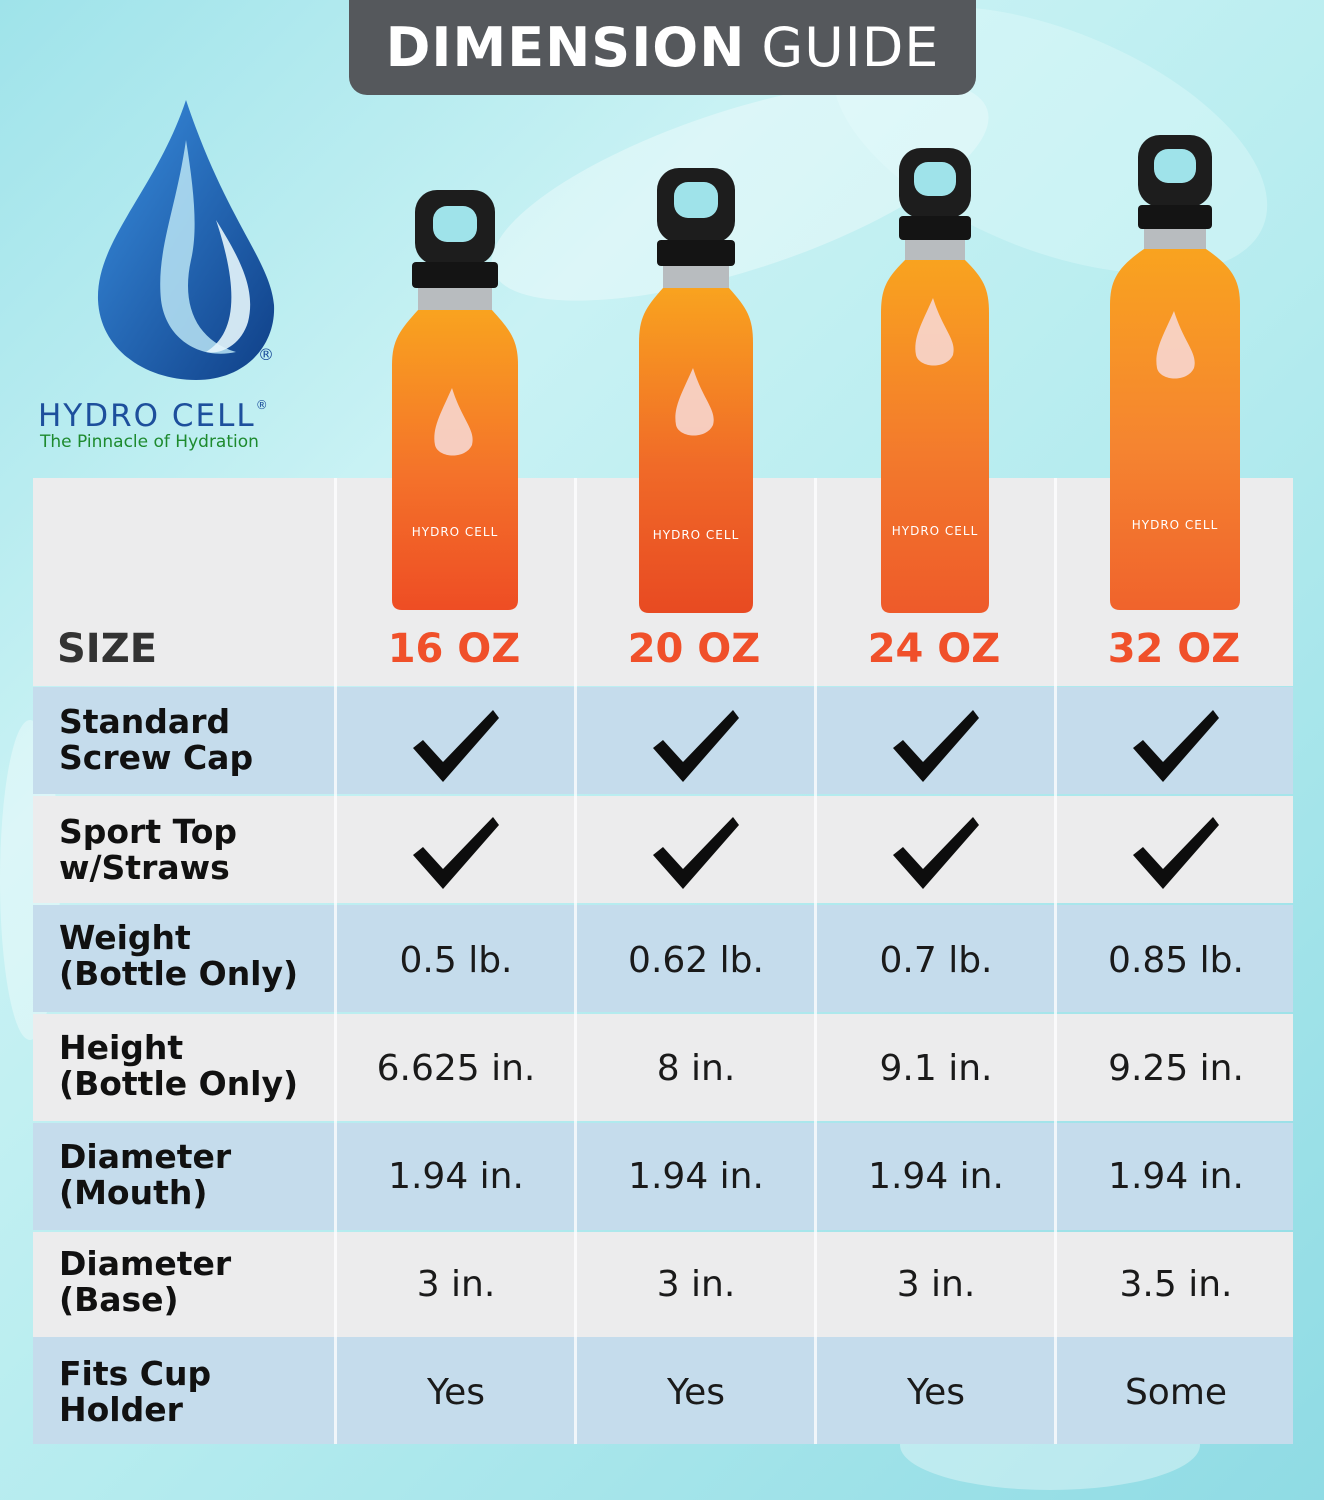 The height and width of the screenshot is (1500, 1324). What do you see at coordinates (936, 960) in the screenshot?
I see `weight-24oz: 0.7 lb.` at bounding box center [936, 960].